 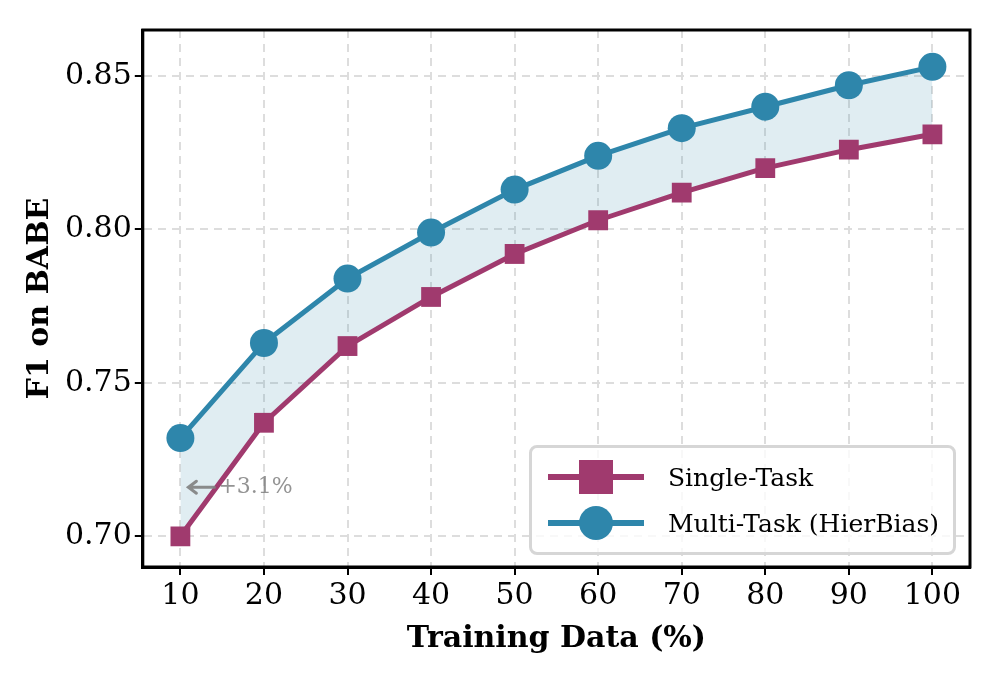 I want to click on x-tick-label: 60, so click(x=598, y=593).